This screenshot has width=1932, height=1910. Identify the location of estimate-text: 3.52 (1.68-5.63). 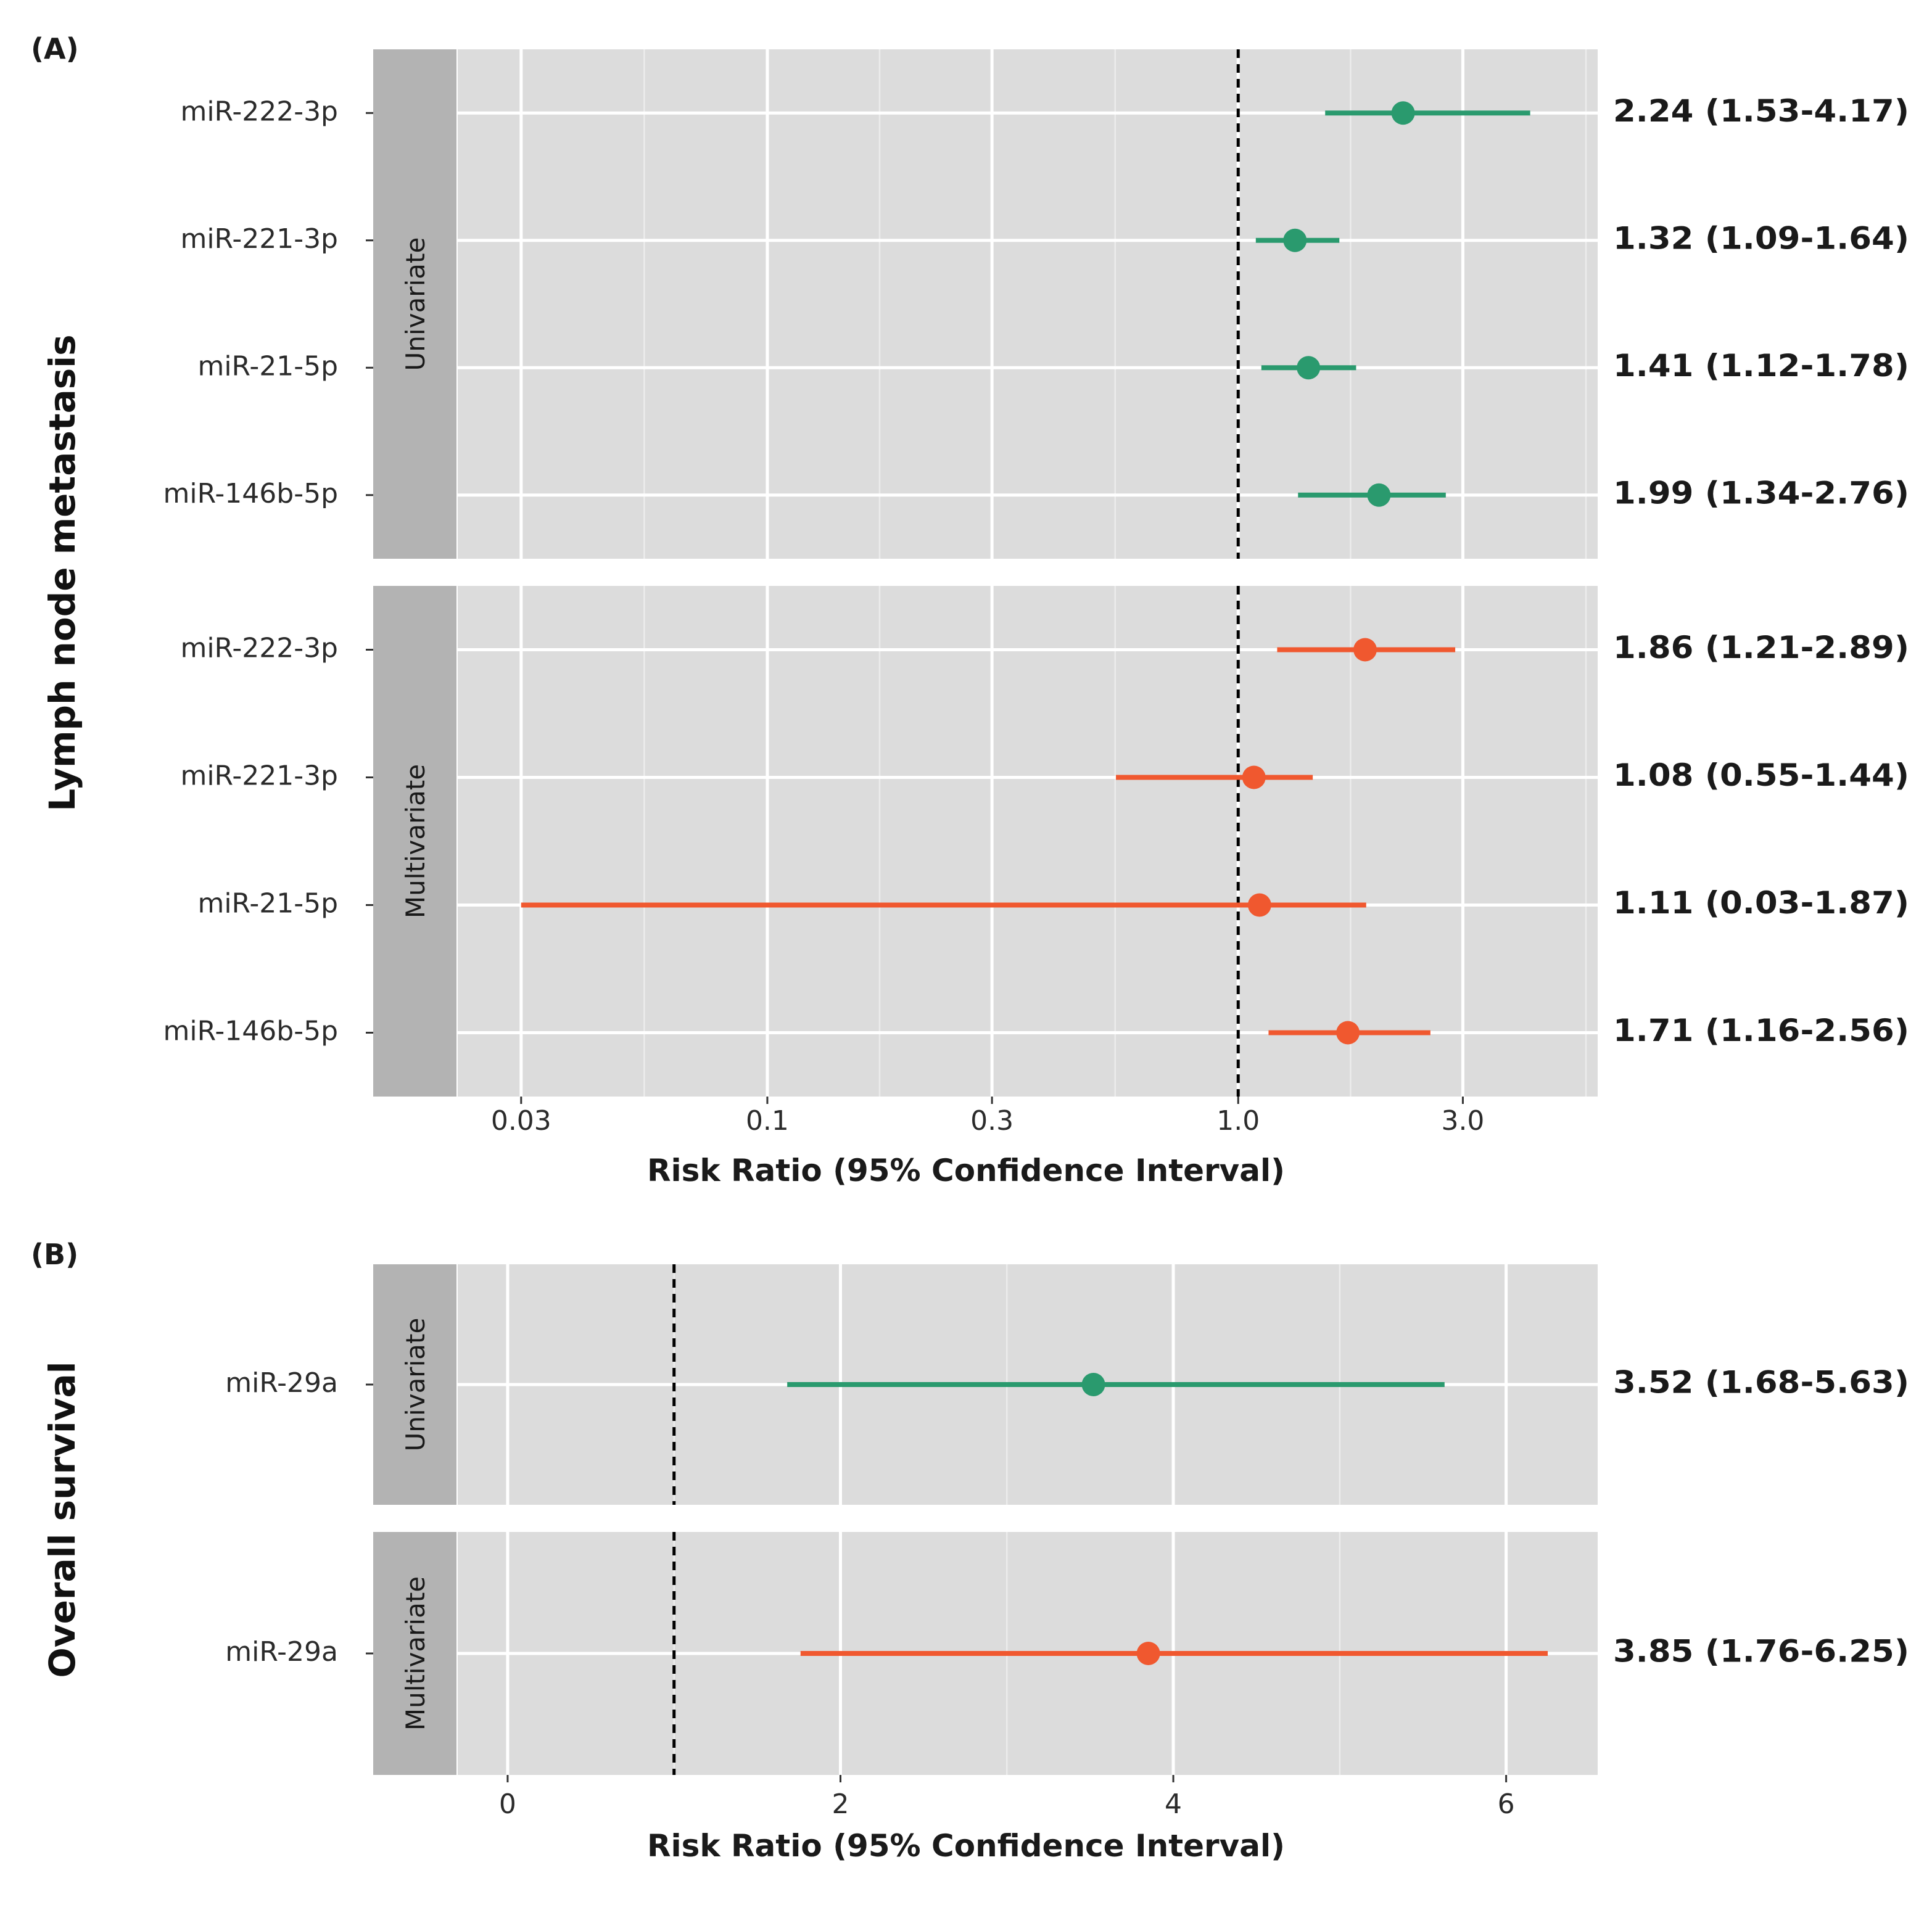
(1761, 1383).